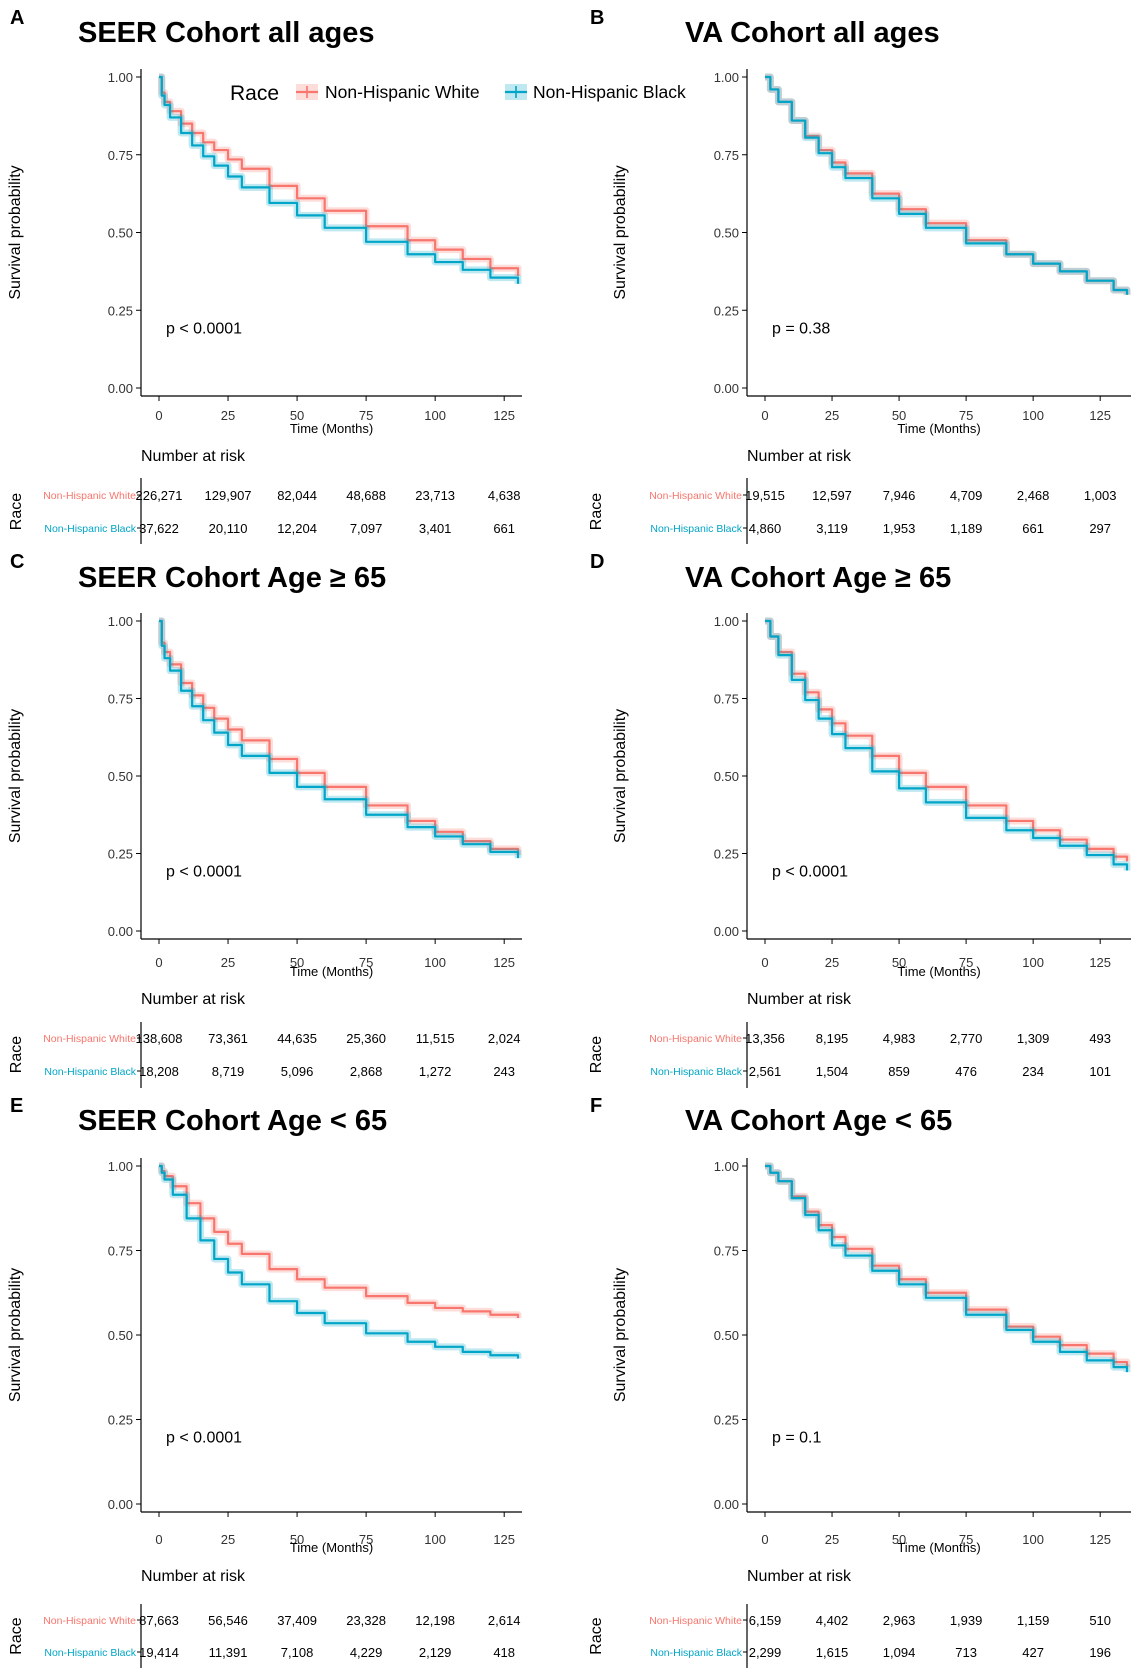 This screenshot has width=1131, height=1675. What do you see at coordinates (726, 699) in the screenshot?
I see `y-tick-label: 0.75` at bounding box center [726, 699].